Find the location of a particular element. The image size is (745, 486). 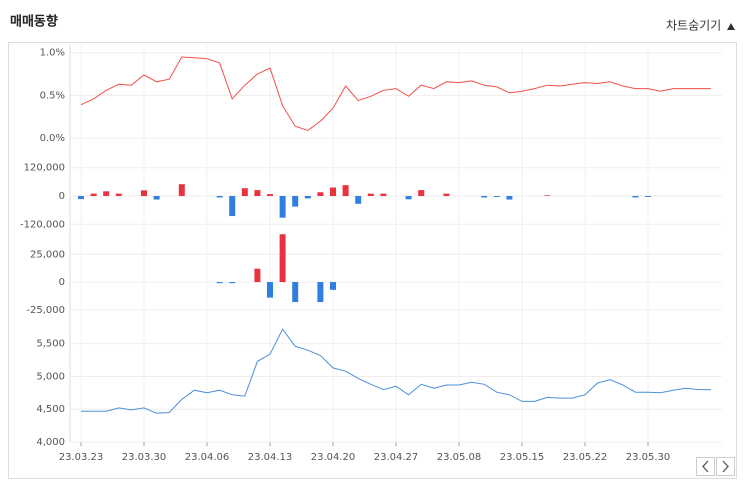

y-tick-label: -120,000 is located at coordinates (42, 224).